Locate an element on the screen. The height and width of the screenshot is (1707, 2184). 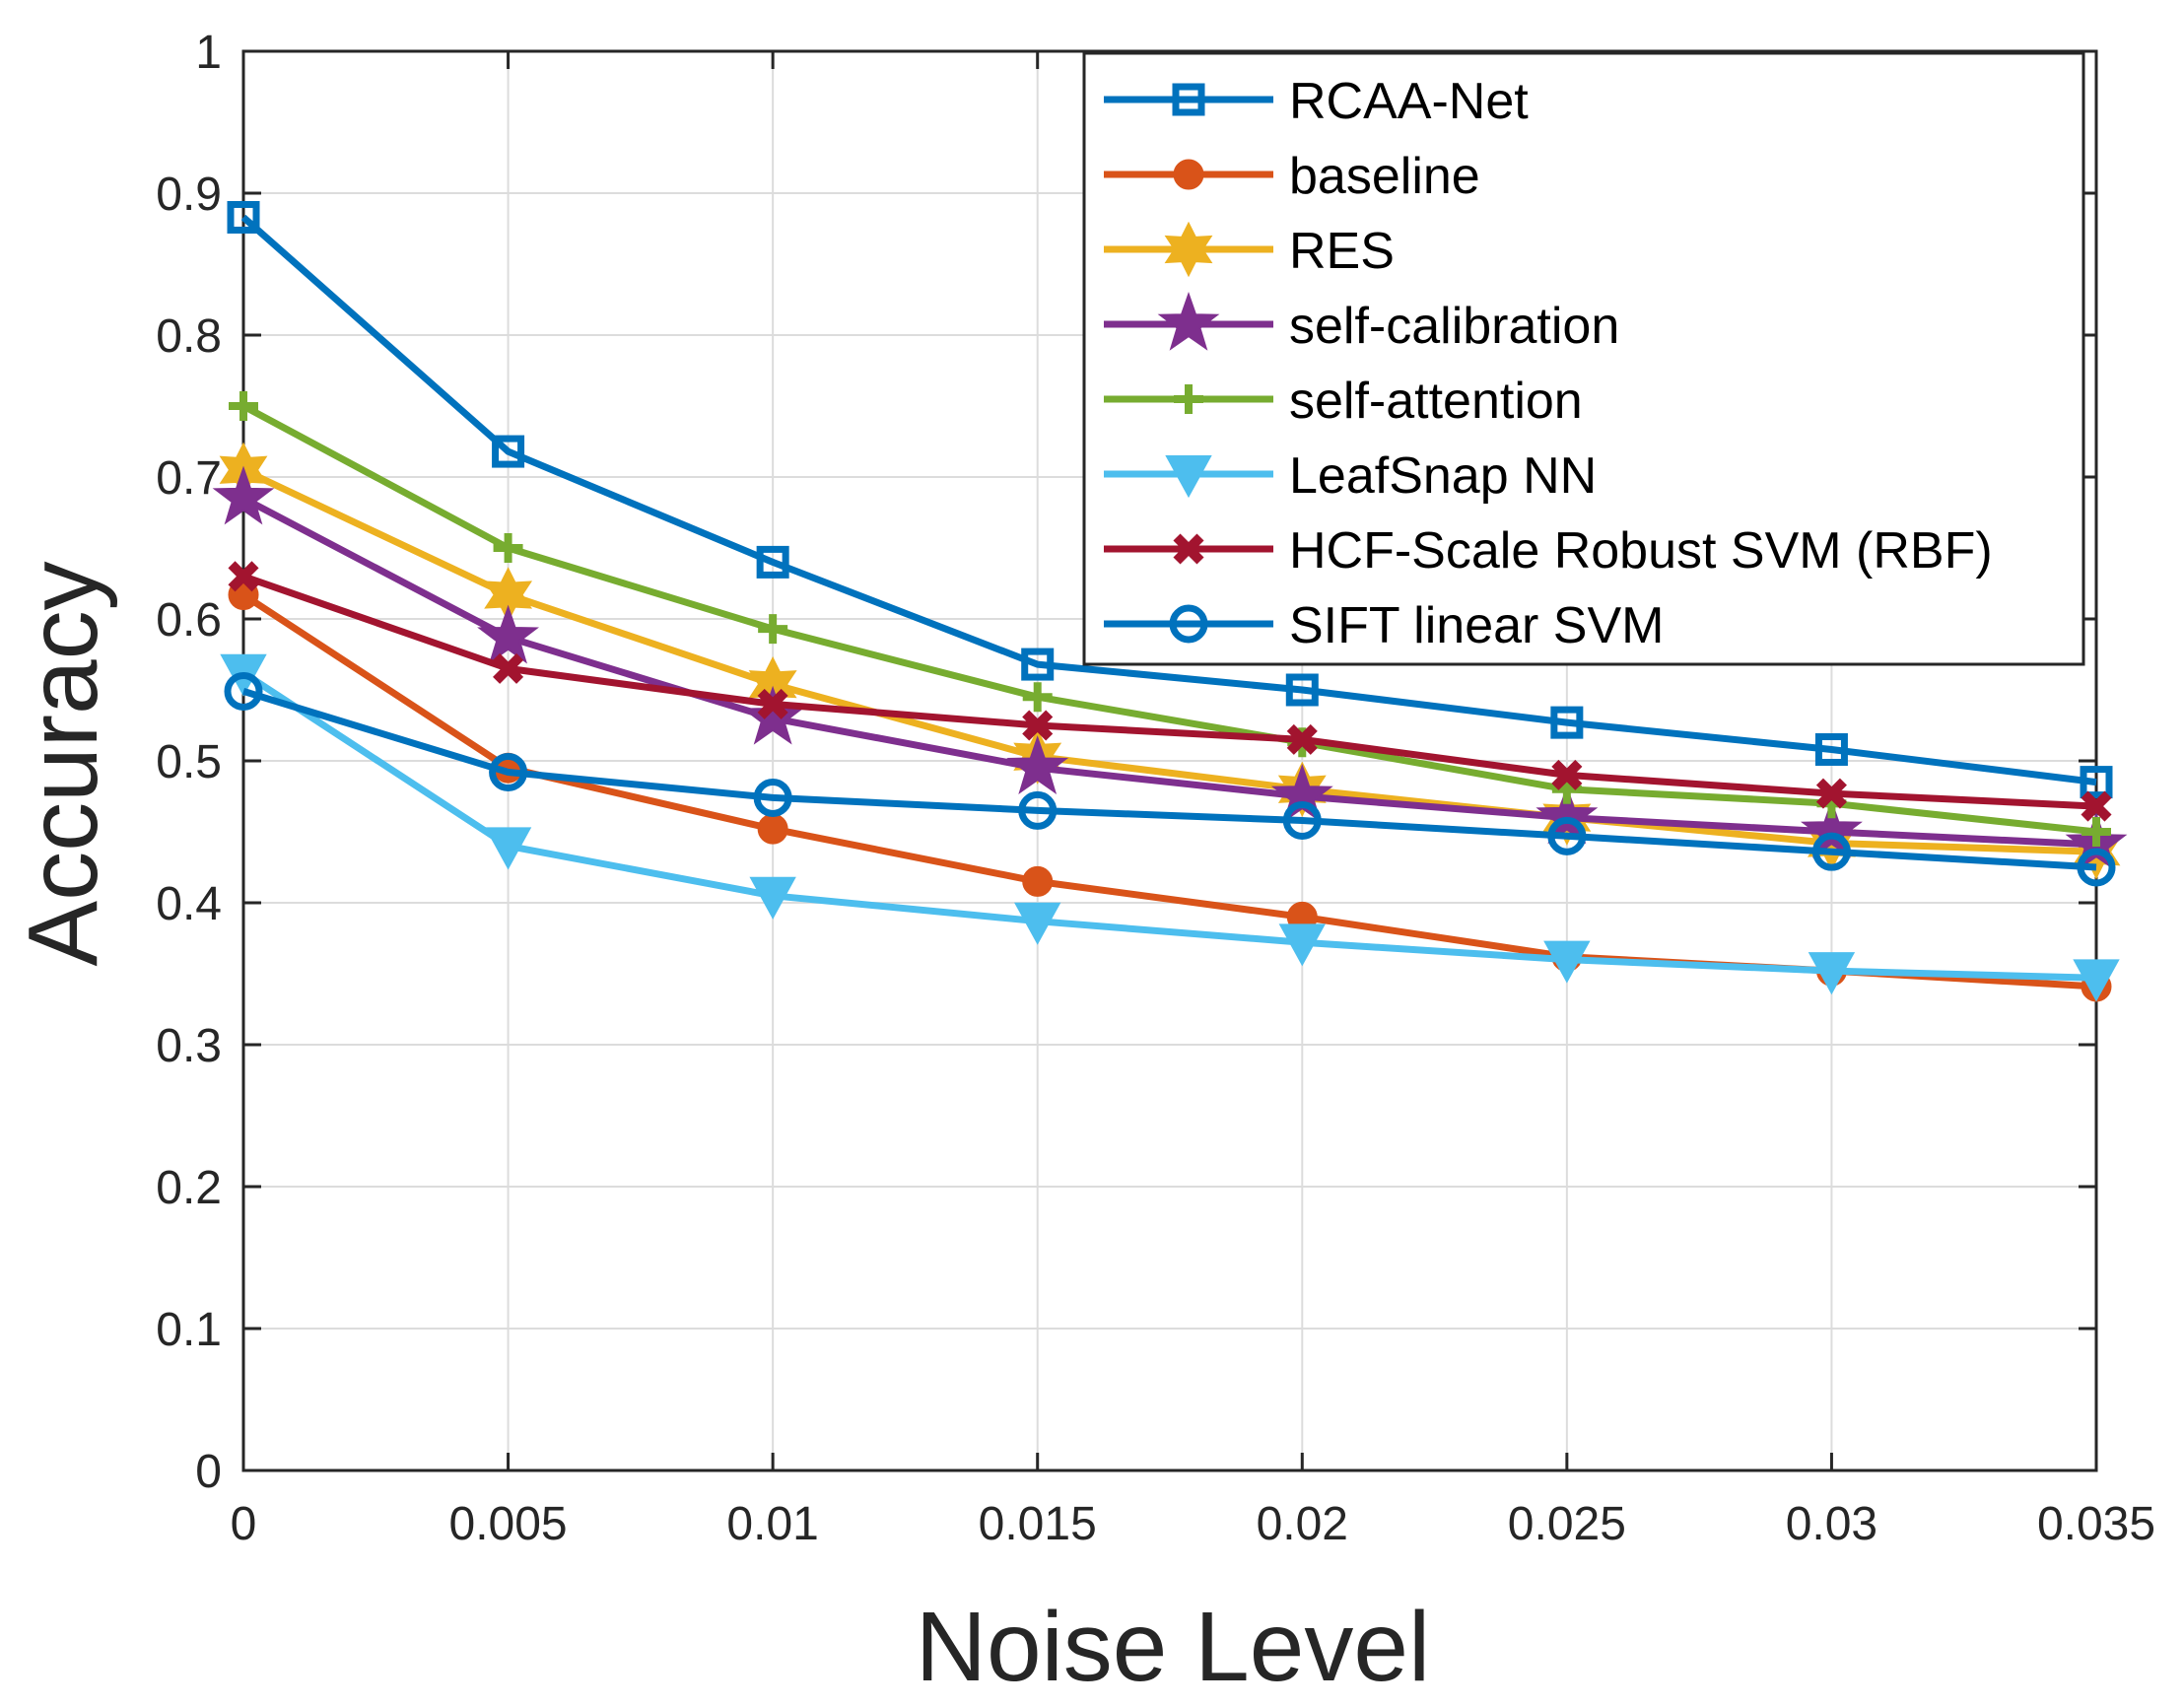
x-tick-label: 0.015 is located at coordinates (1038, 1524).